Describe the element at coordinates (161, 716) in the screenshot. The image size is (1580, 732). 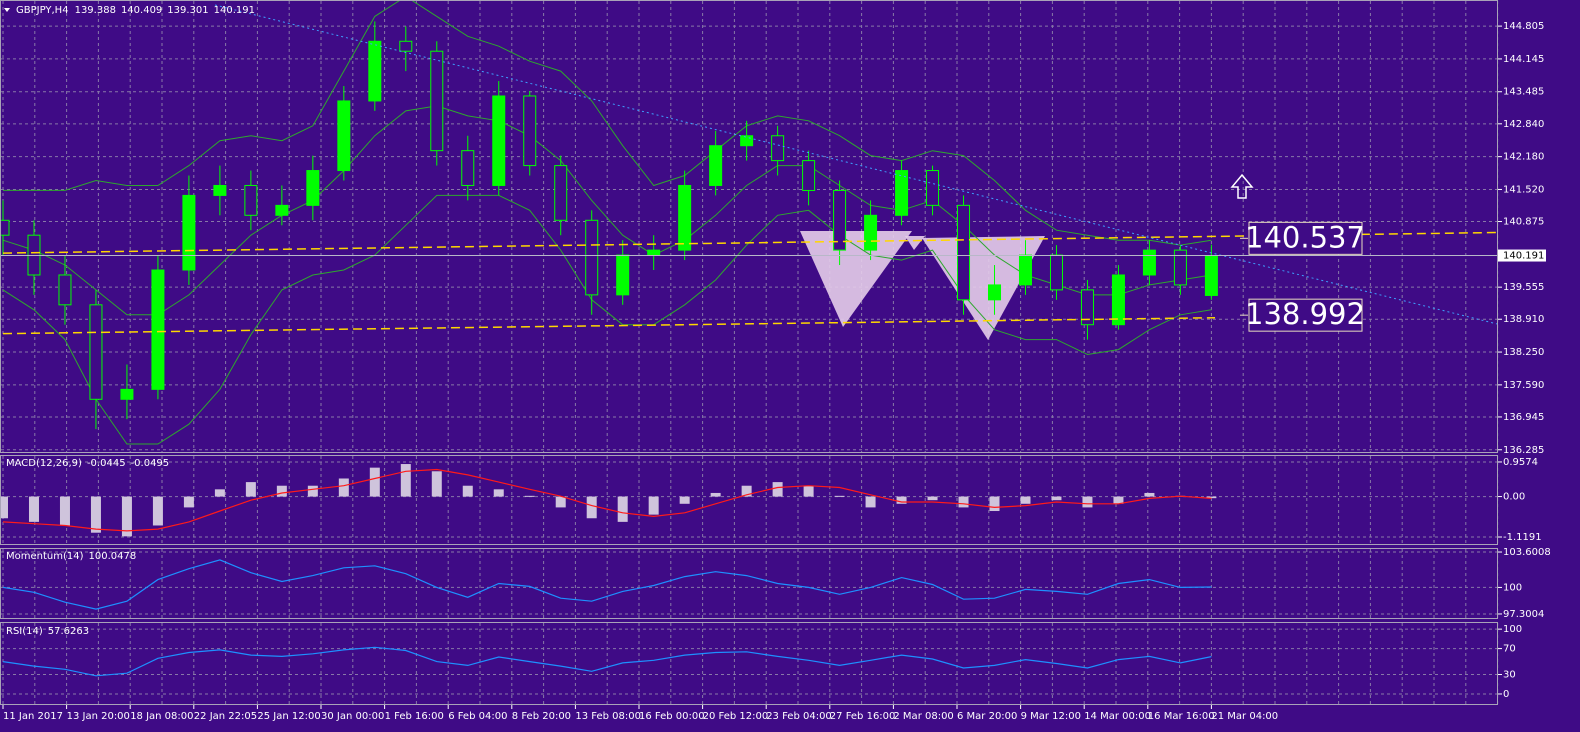
I see `x-tick-label: 18 Jan 08:00` at that location.